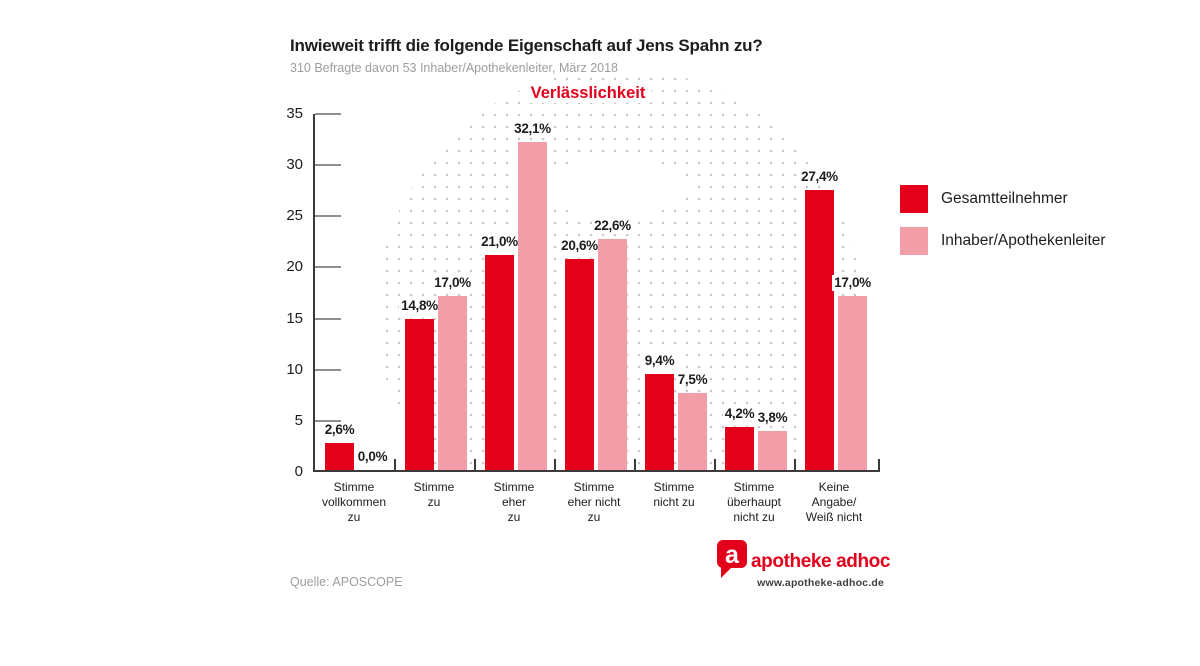 The height and width of the screenshot is (666, 1200). Describe the element at coordinates (613, 187) in the screenshot. I see `silhouette-cutout` at that location.